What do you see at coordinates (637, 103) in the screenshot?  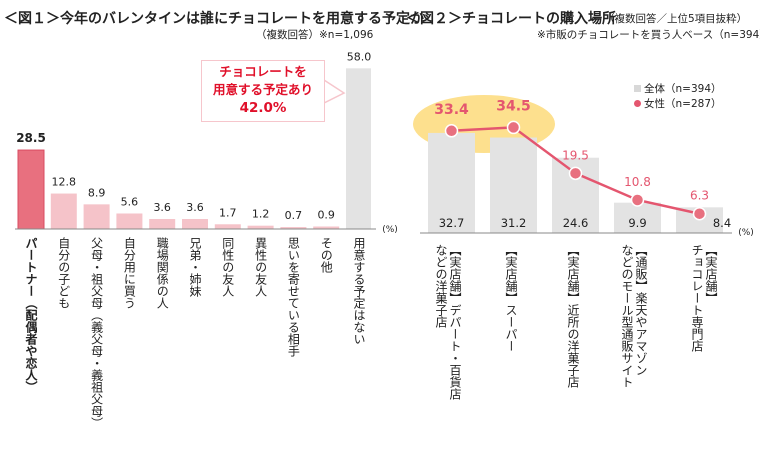 I see `legend-dot-icon` at bounding box center [637, 103].